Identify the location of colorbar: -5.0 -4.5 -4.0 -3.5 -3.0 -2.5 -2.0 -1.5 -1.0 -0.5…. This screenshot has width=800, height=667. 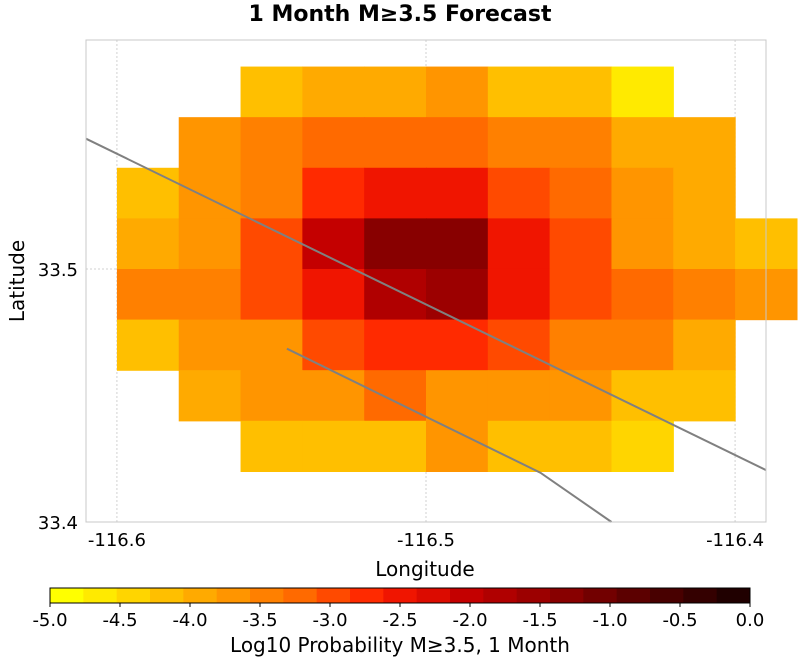
(398, 609).